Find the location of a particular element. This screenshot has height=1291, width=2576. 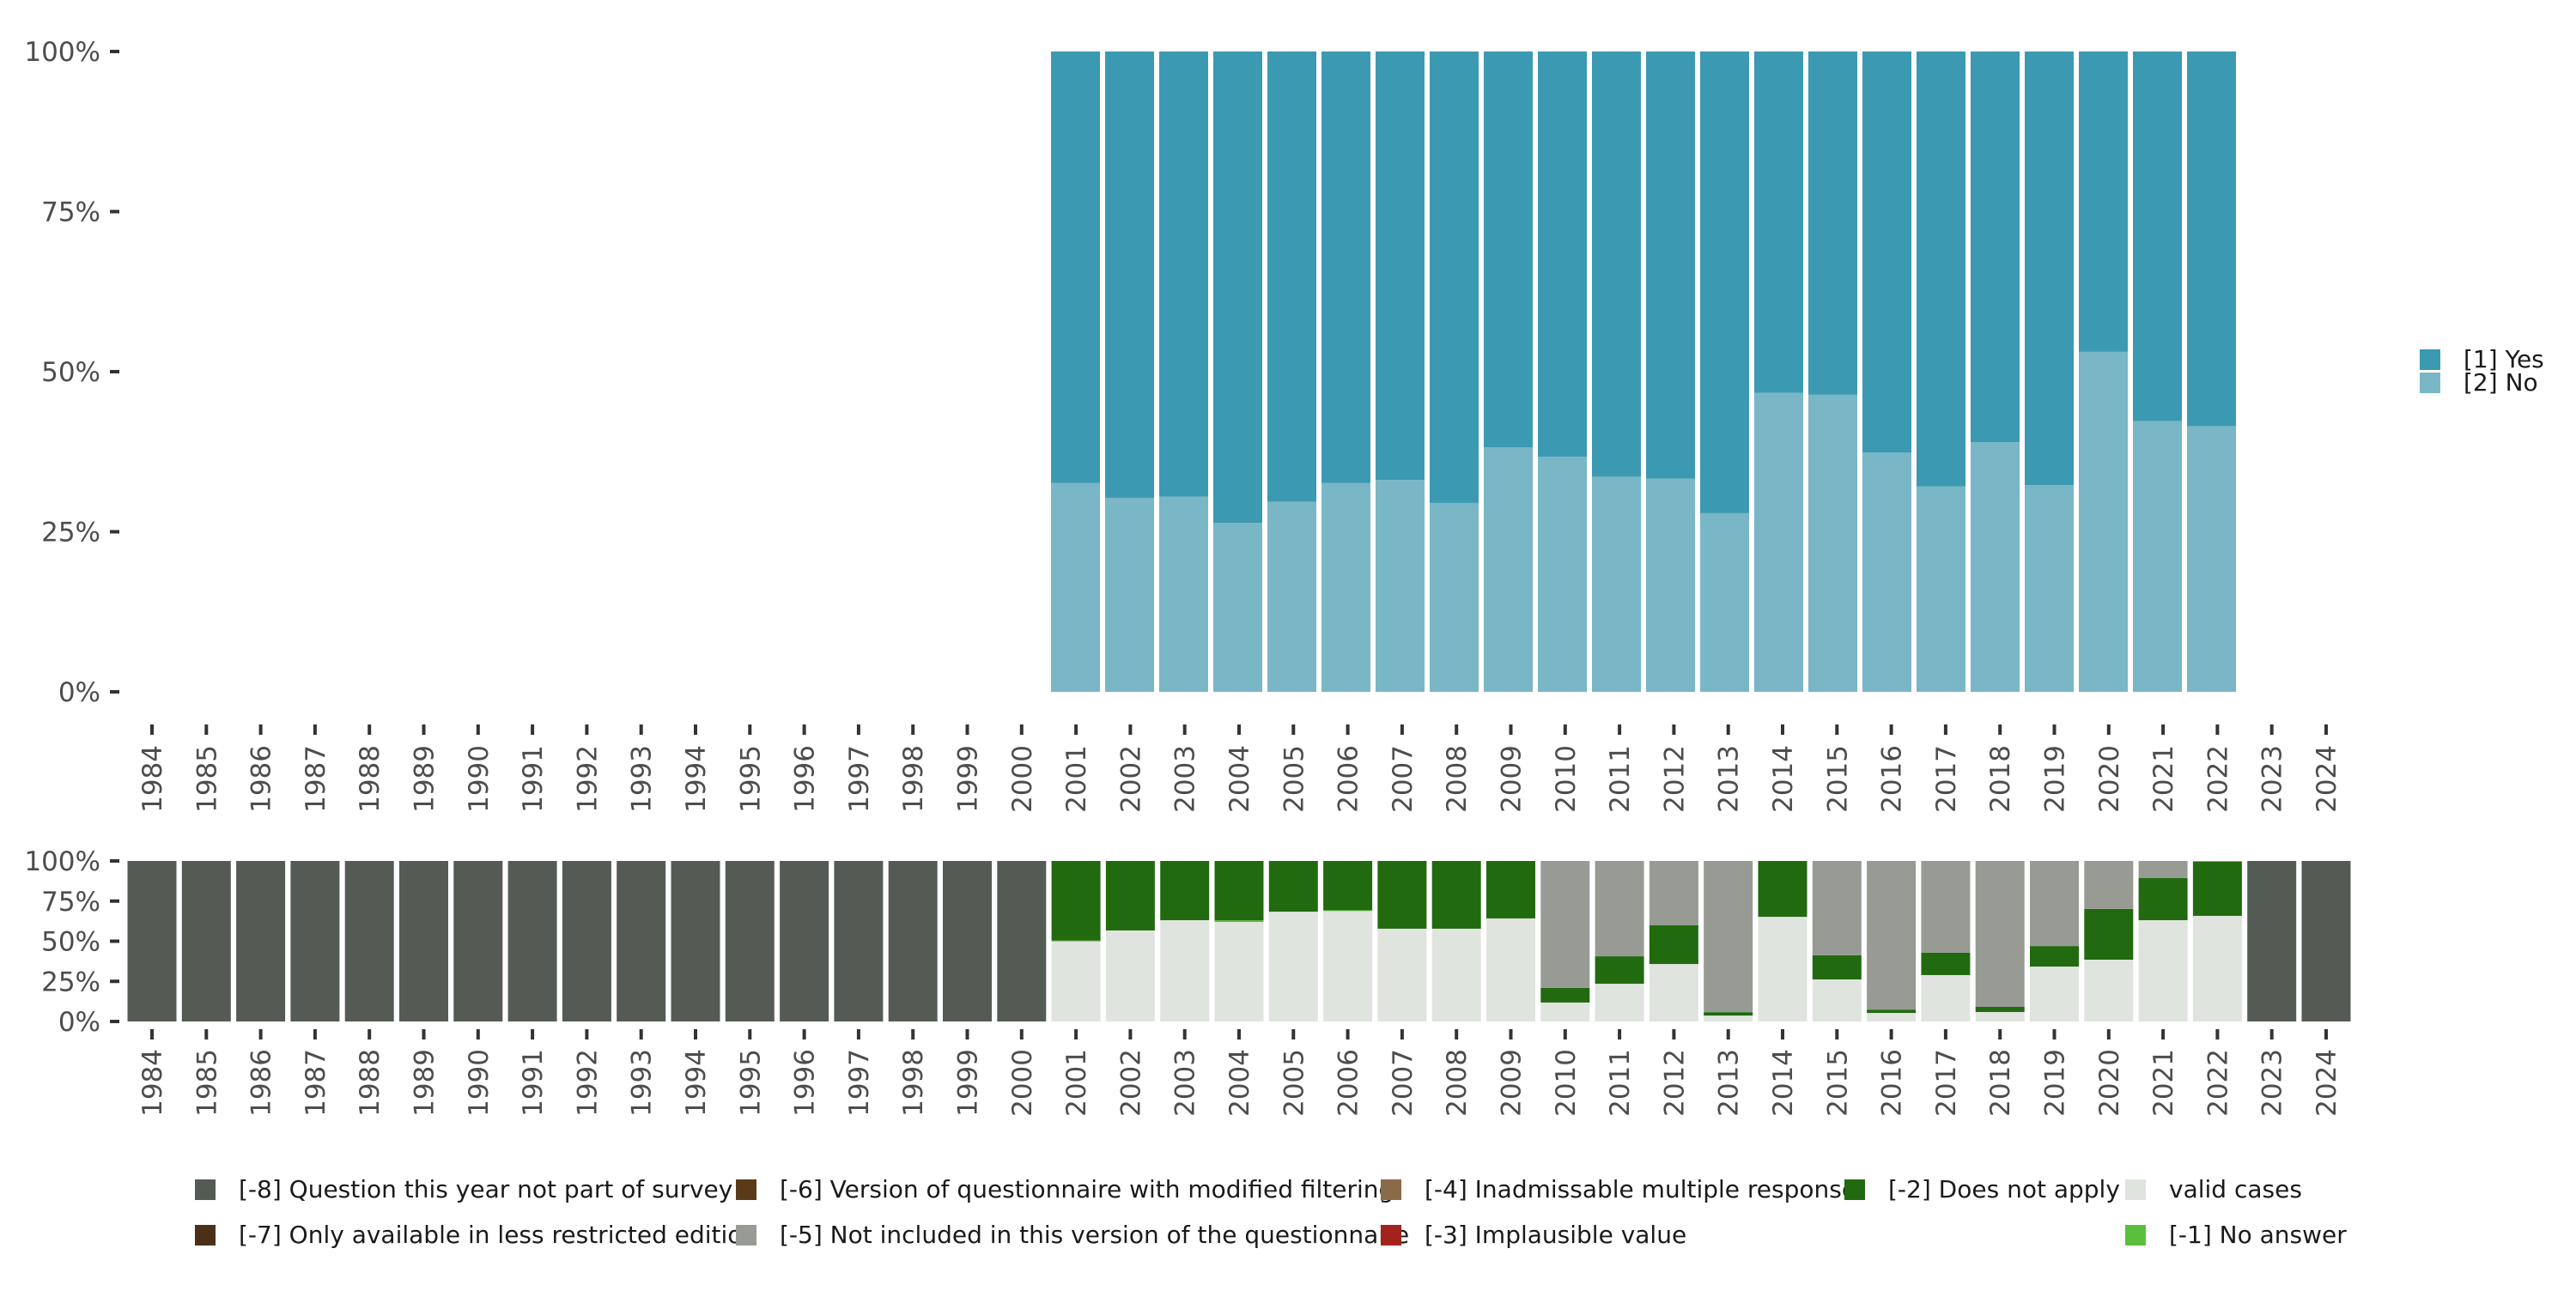

legend-label: [-1] No answer is located at coordinates (2258, 1235).